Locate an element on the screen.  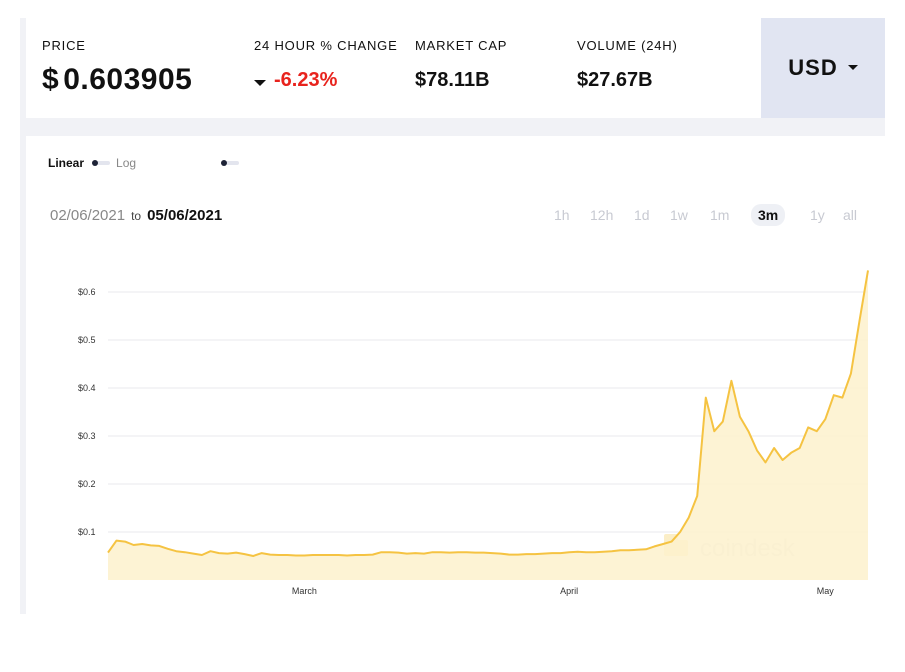
date-separator: to is located at coordinates (136, 216).